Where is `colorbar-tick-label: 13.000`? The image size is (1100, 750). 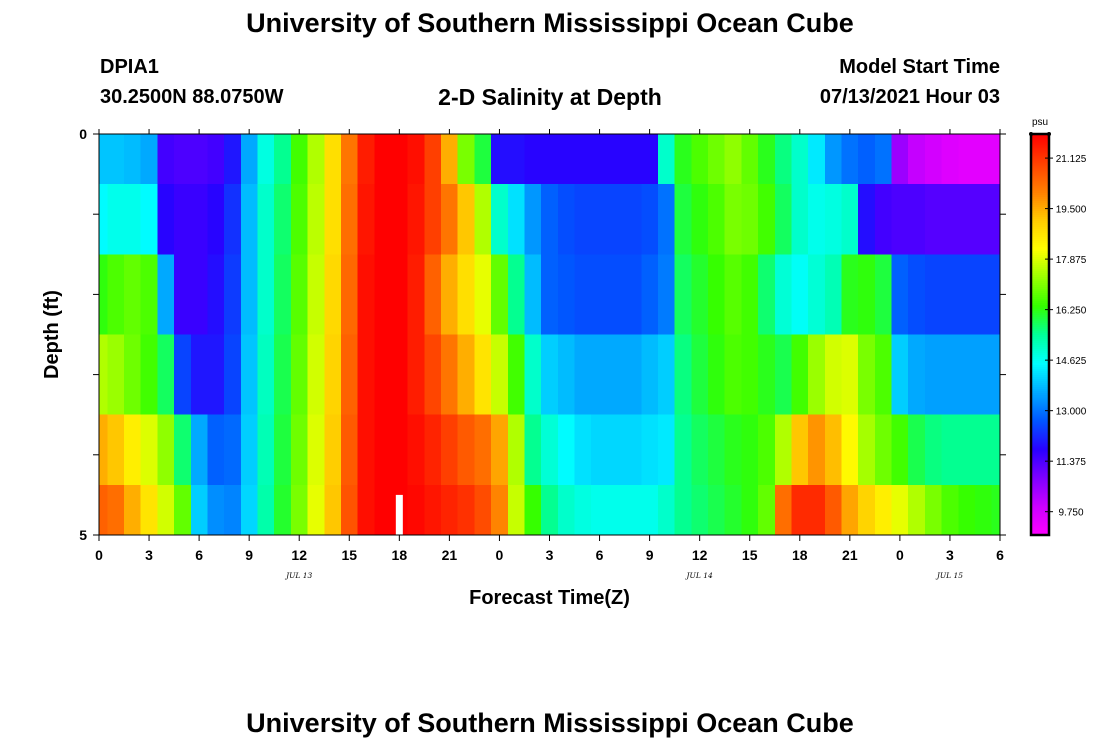
colorbar-tick-label: 13.000 is located at coordinates (1071, 412).